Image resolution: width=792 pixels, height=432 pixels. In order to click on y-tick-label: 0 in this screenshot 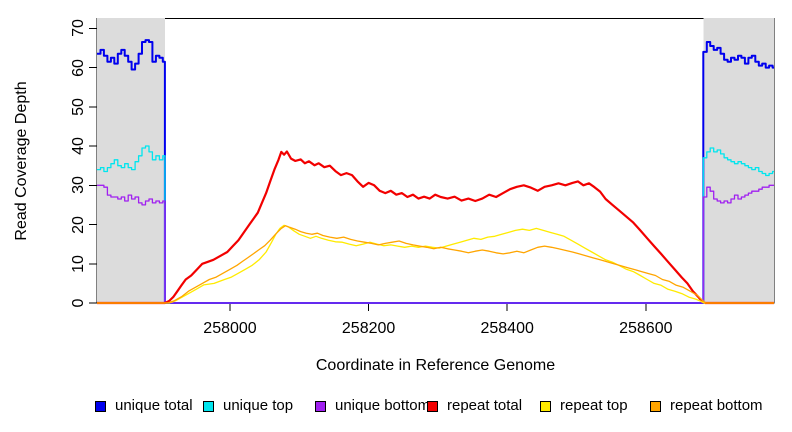, I will do `click(78, 303)`.